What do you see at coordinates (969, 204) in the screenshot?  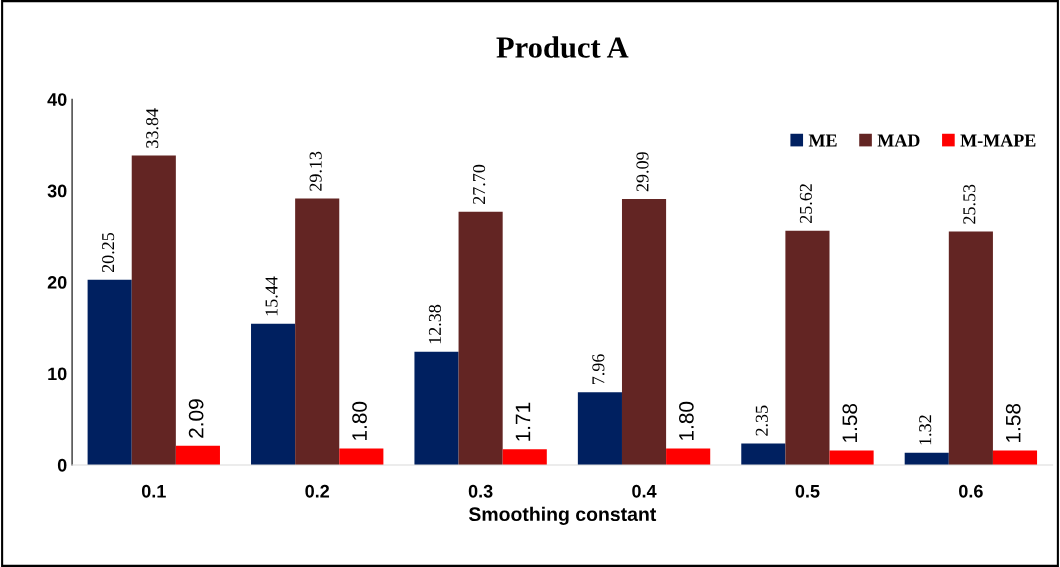 I see `data-label: 25.53` at bounding box center [969, 204].